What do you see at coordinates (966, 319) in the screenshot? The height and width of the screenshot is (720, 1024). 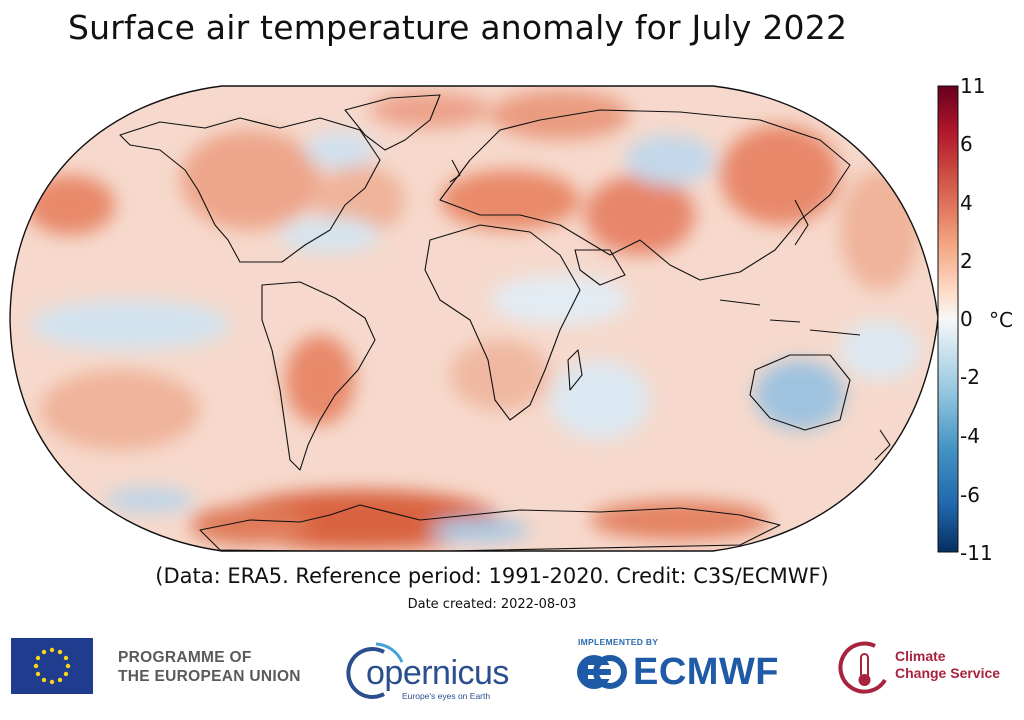 I see `colorbar-tick: 0` at bounding box center [966, 319].